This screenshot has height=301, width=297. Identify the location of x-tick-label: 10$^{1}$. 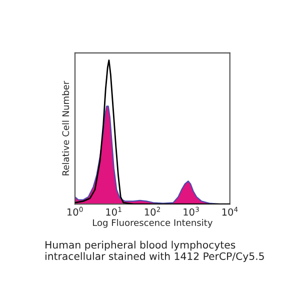
(114, 211).